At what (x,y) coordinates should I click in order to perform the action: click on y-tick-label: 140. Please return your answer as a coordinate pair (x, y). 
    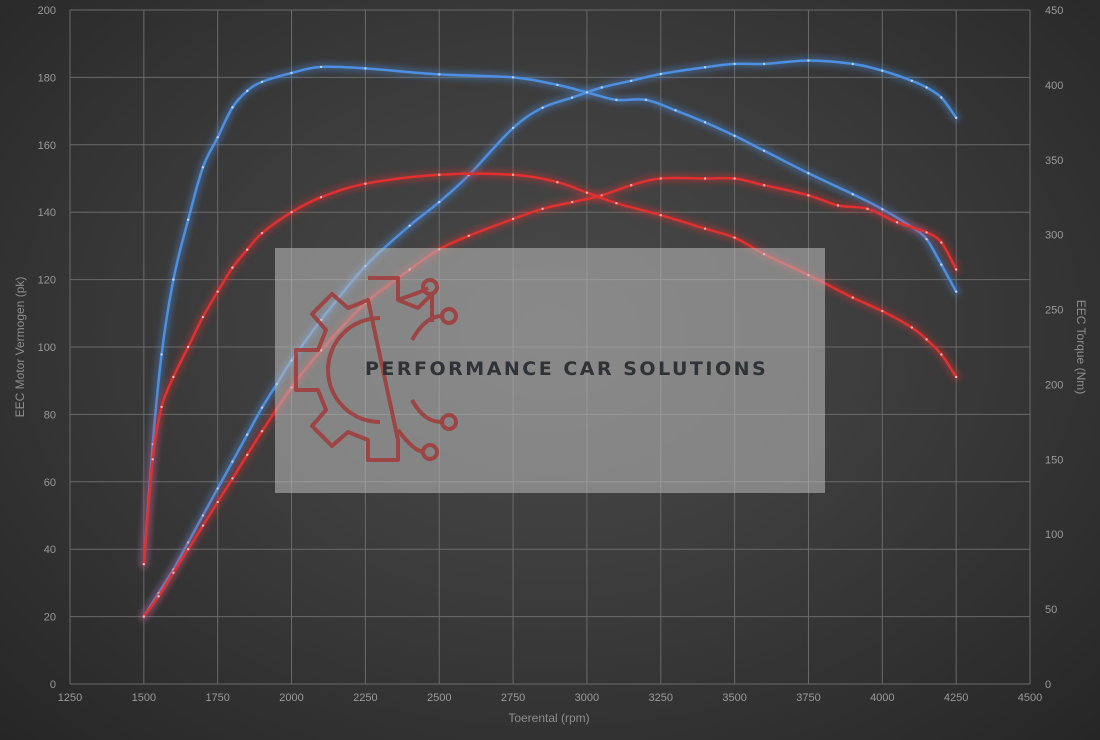
    Looking at the image, I should click on (47, 213).